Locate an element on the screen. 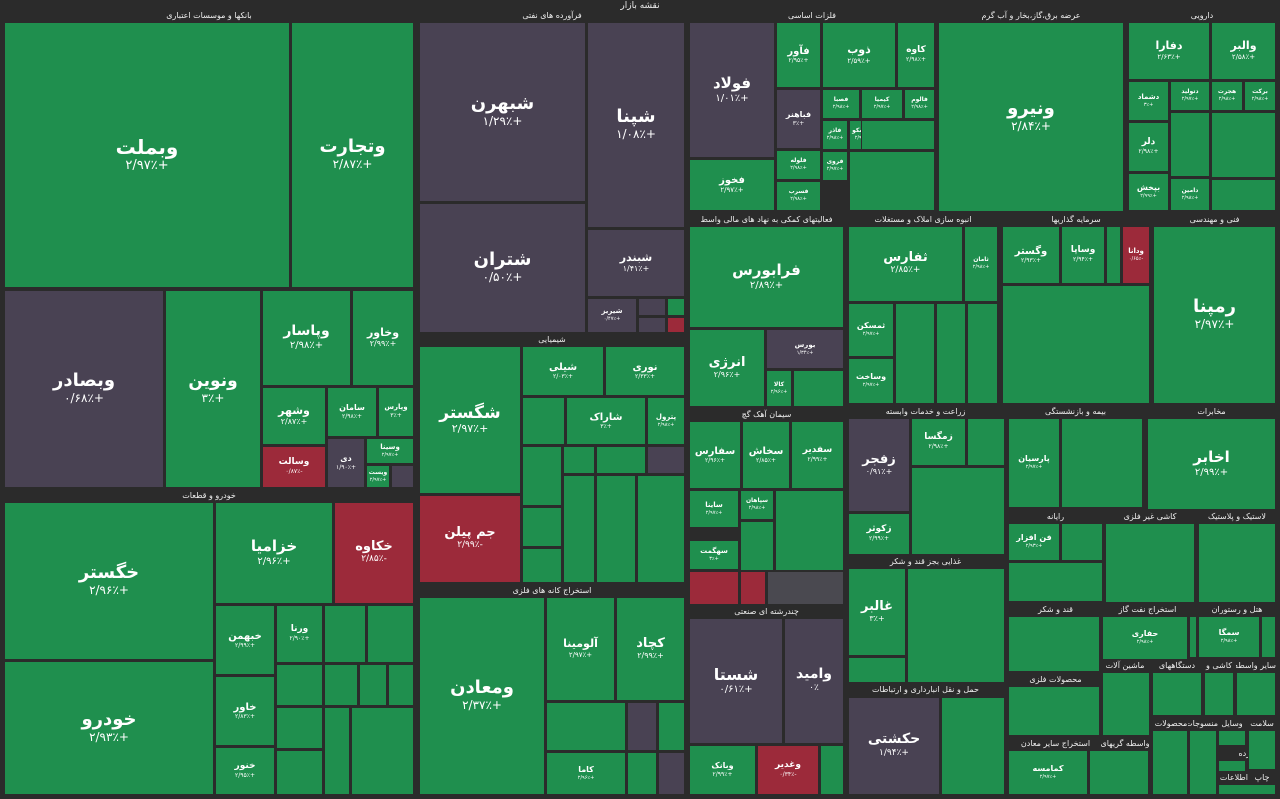  stock-tile: فلوله +۲/۹۸٪ is located at coordinates (798, 165).